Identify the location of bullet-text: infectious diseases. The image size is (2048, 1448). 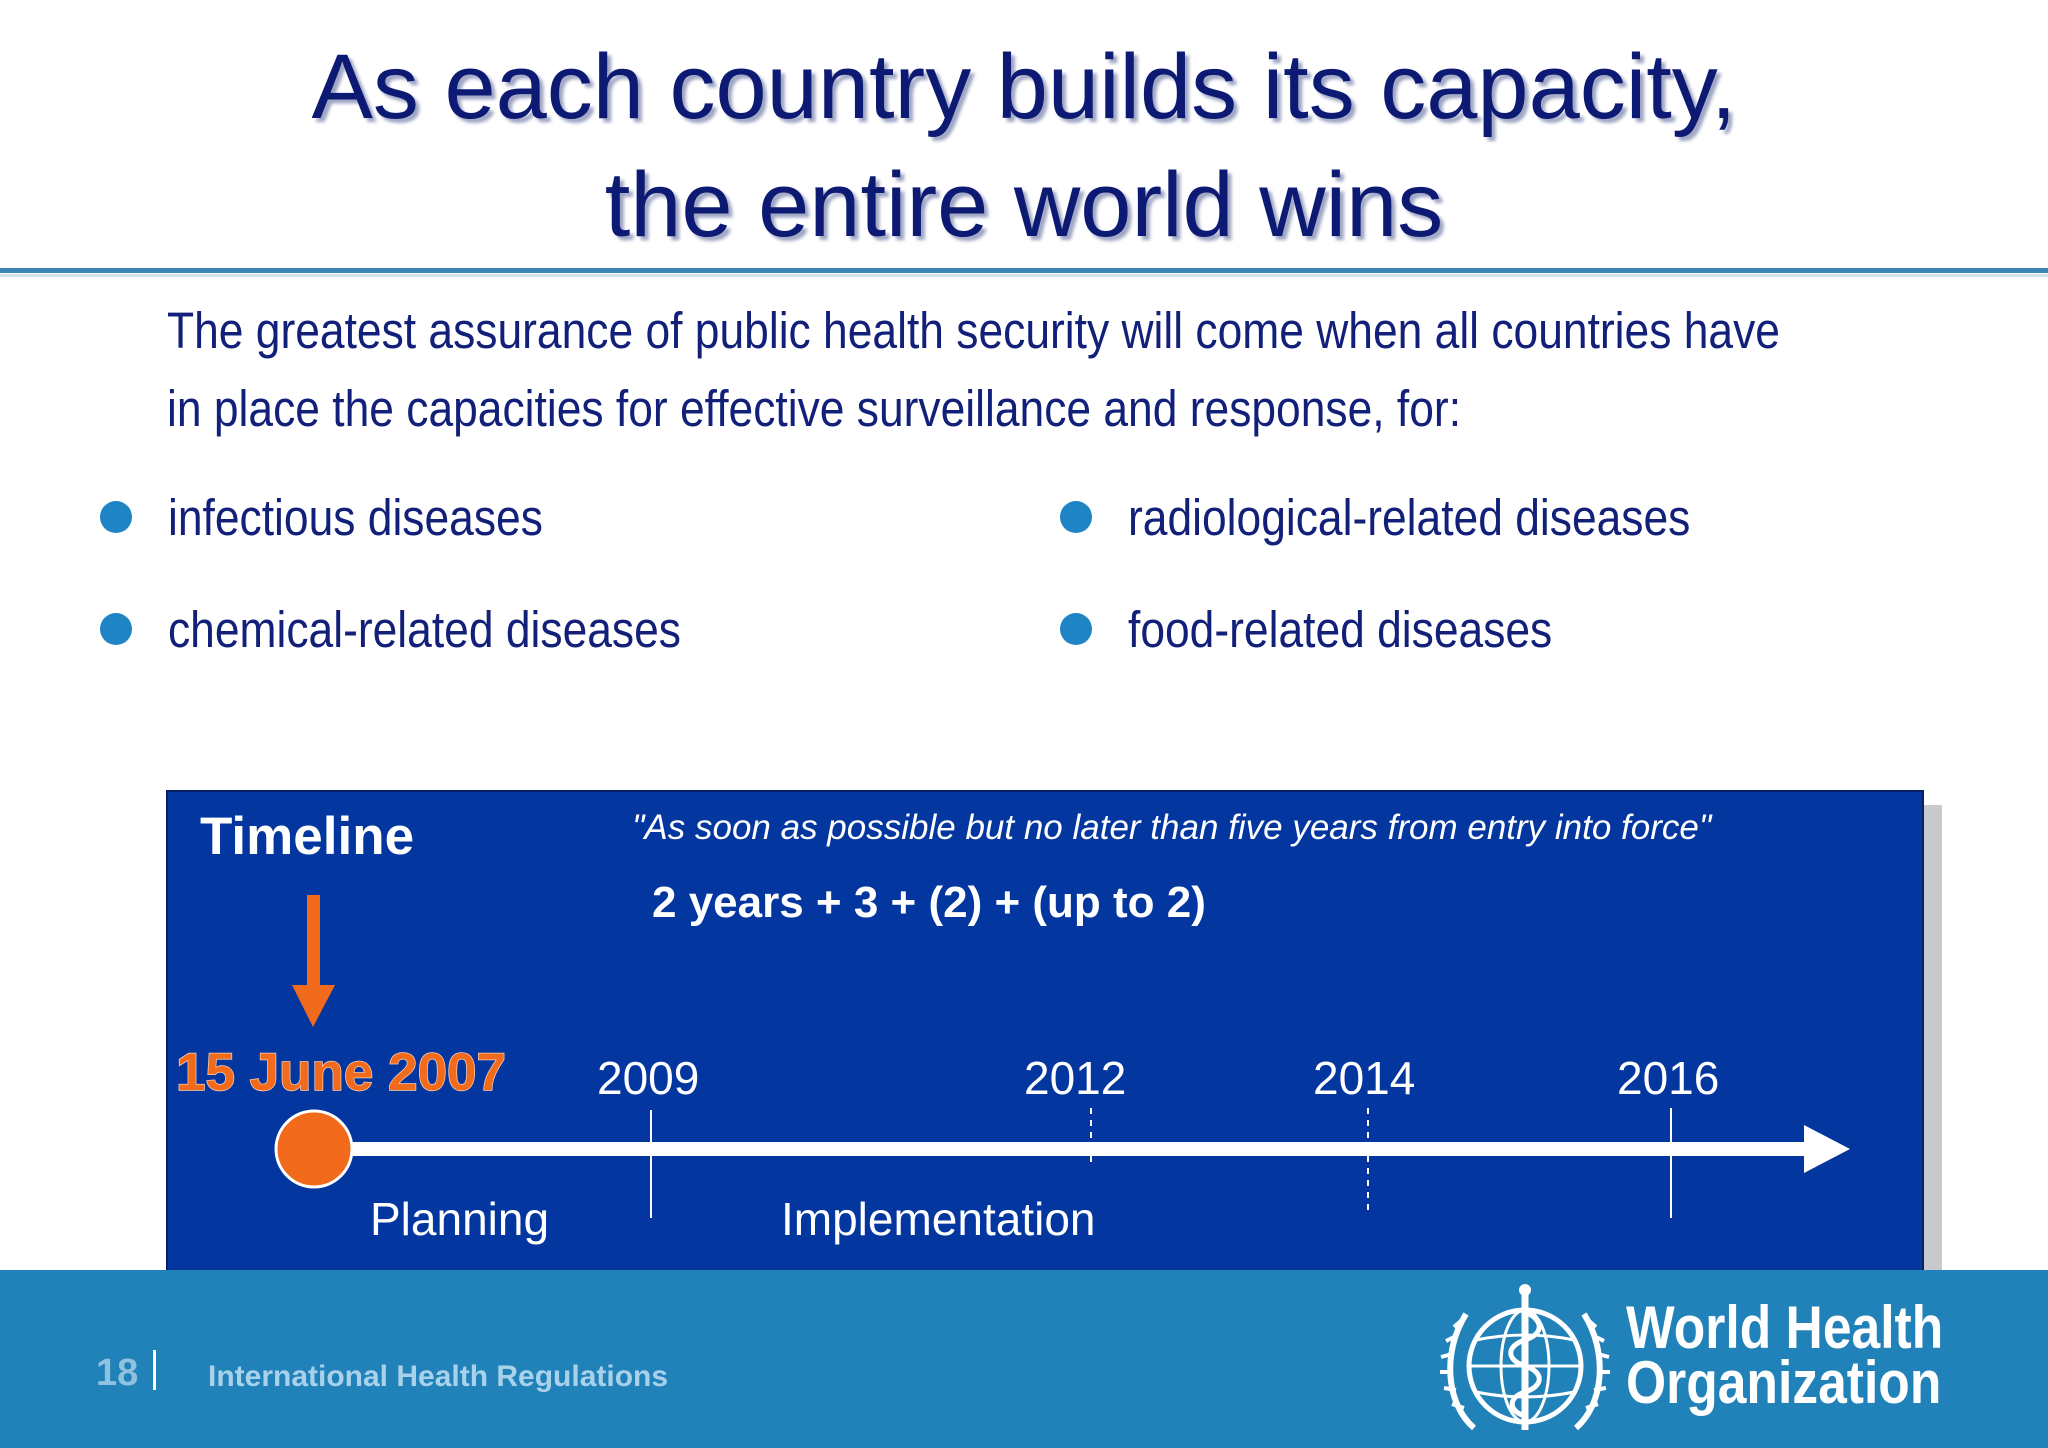
(355, 517).